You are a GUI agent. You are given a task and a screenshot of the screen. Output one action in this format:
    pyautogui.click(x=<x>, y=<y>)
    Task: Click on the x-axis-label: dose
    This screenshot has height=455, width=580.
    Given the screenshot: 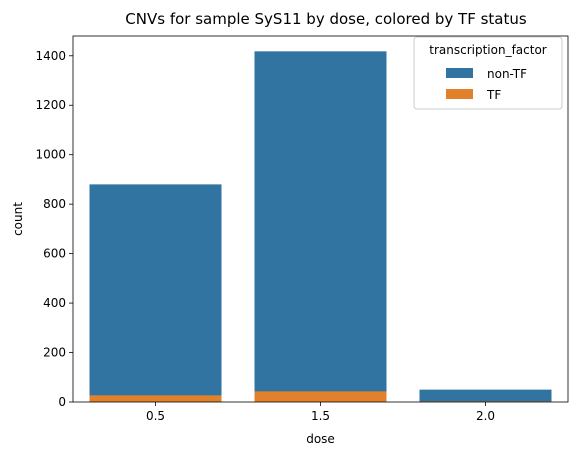 What is the action you would take?
    pyautogui.click(x=320, y=439)
    